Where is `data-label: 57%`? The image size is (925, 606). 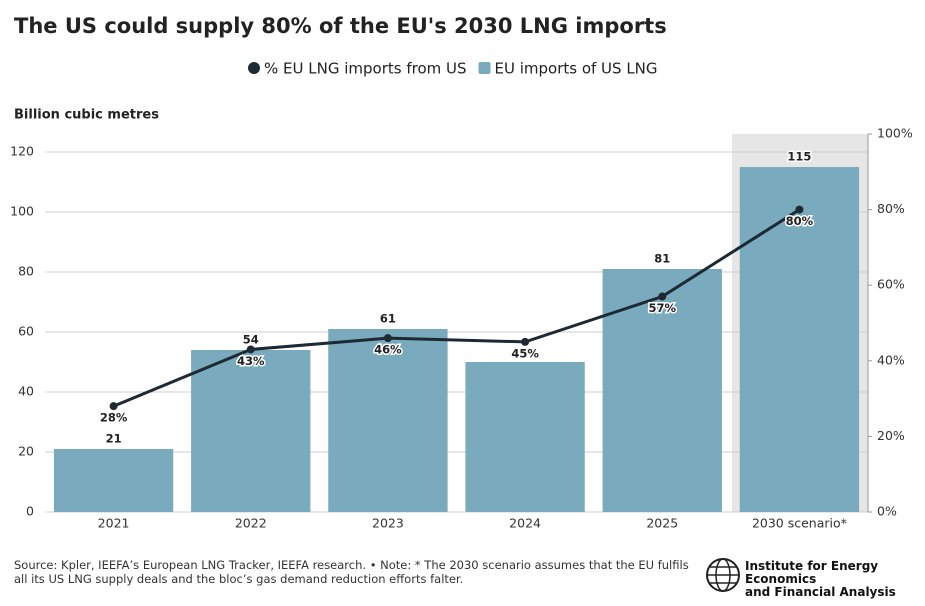 data-label: 57% is located at coordinates (662, 308).